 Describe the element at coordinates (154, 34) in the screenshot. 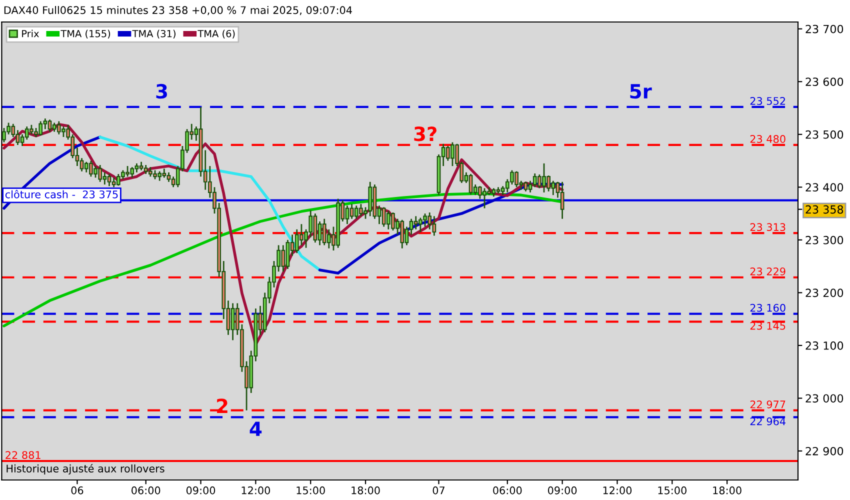

I see `legend-label: TMA (31)` at that location.